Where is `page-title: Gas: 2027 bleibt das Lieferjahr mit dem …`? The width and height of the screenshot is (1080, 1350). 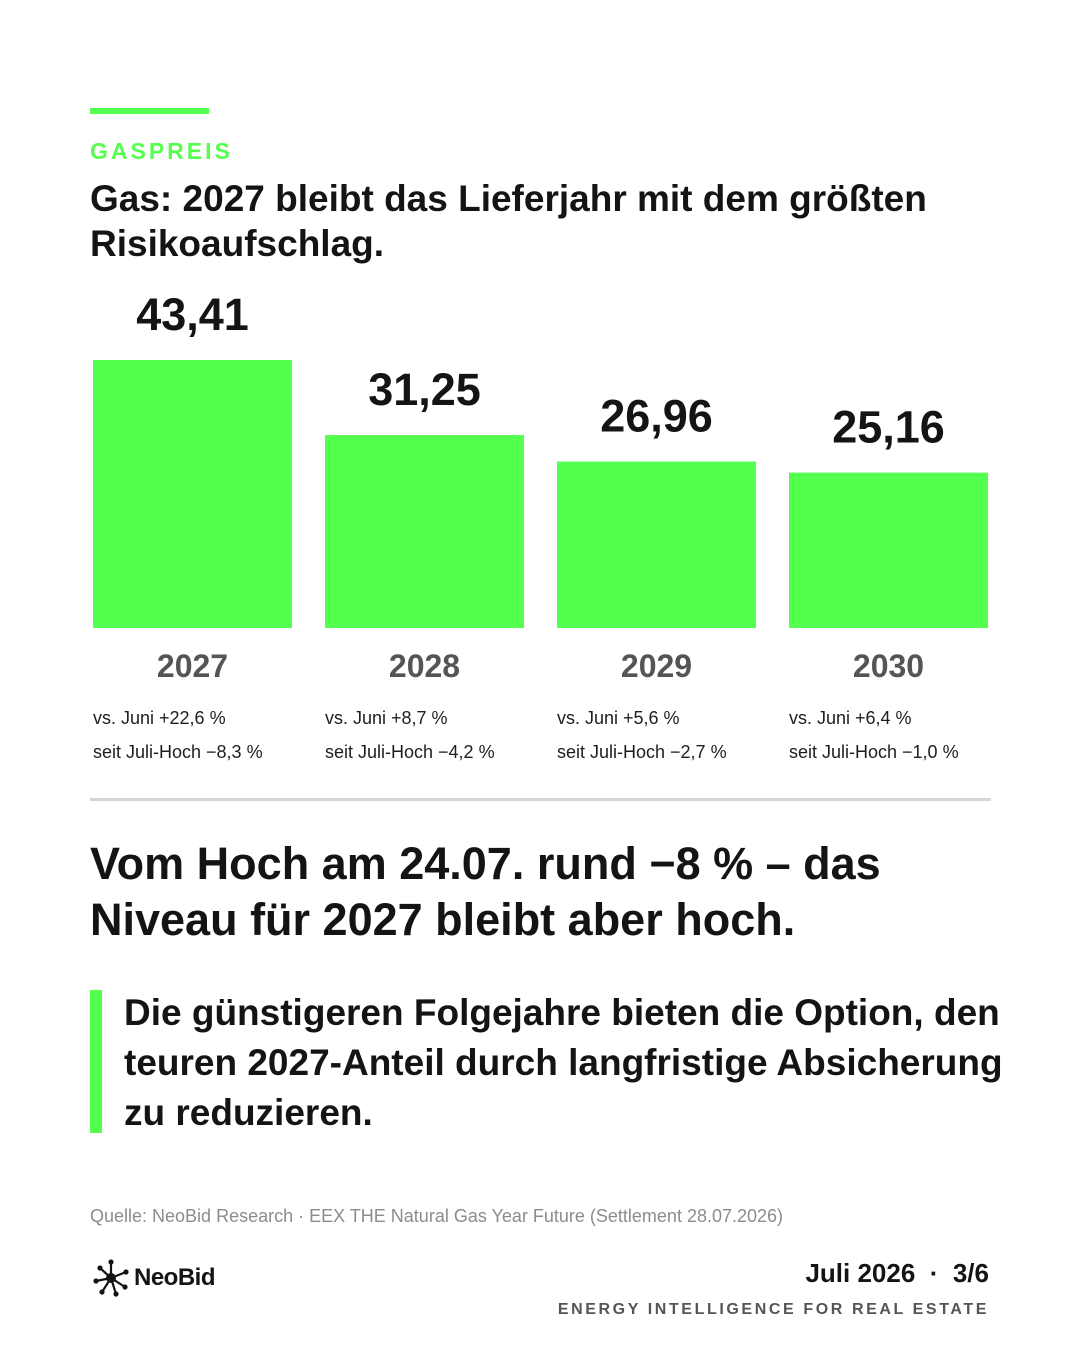 page-title: Gas: 2027 bleibt das Lieferjahr mit dem … is located at coordinates (508, 221).